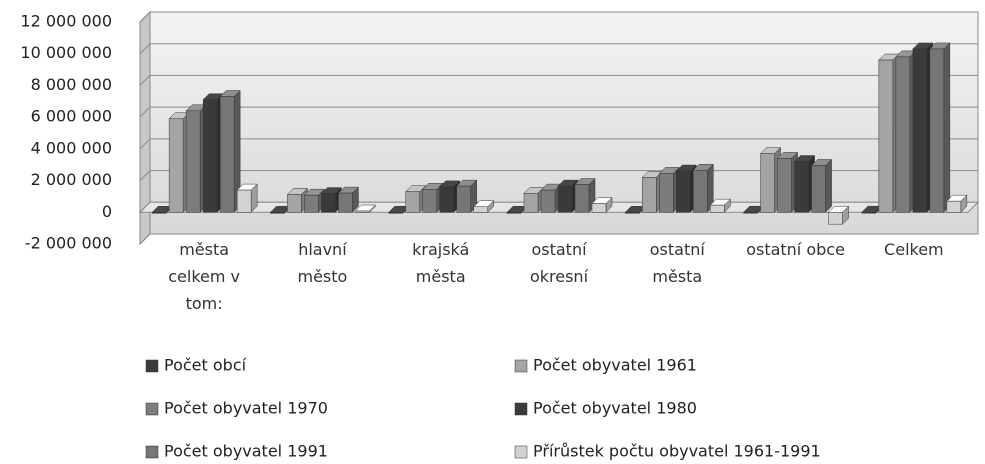 This screenshot has height=464, width=985. Describe the element at coordinates (71, 84) in the screenshot. I see `y-tick-label: 8 000 000` at that location.